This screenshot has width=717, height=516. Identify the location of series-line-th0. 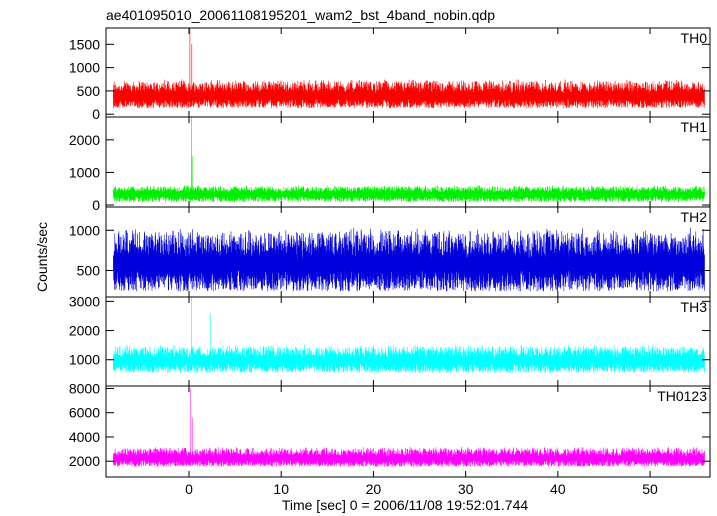
(409, 68).